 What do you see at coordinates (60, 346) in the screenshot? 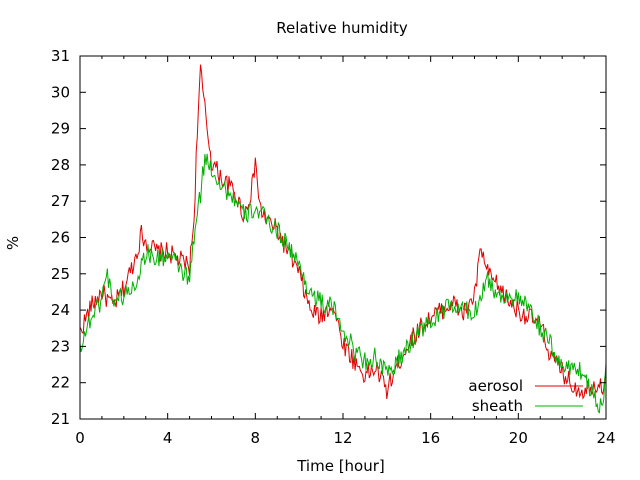
I see `y-tick-label: 23` at bounding box center [60, 346].